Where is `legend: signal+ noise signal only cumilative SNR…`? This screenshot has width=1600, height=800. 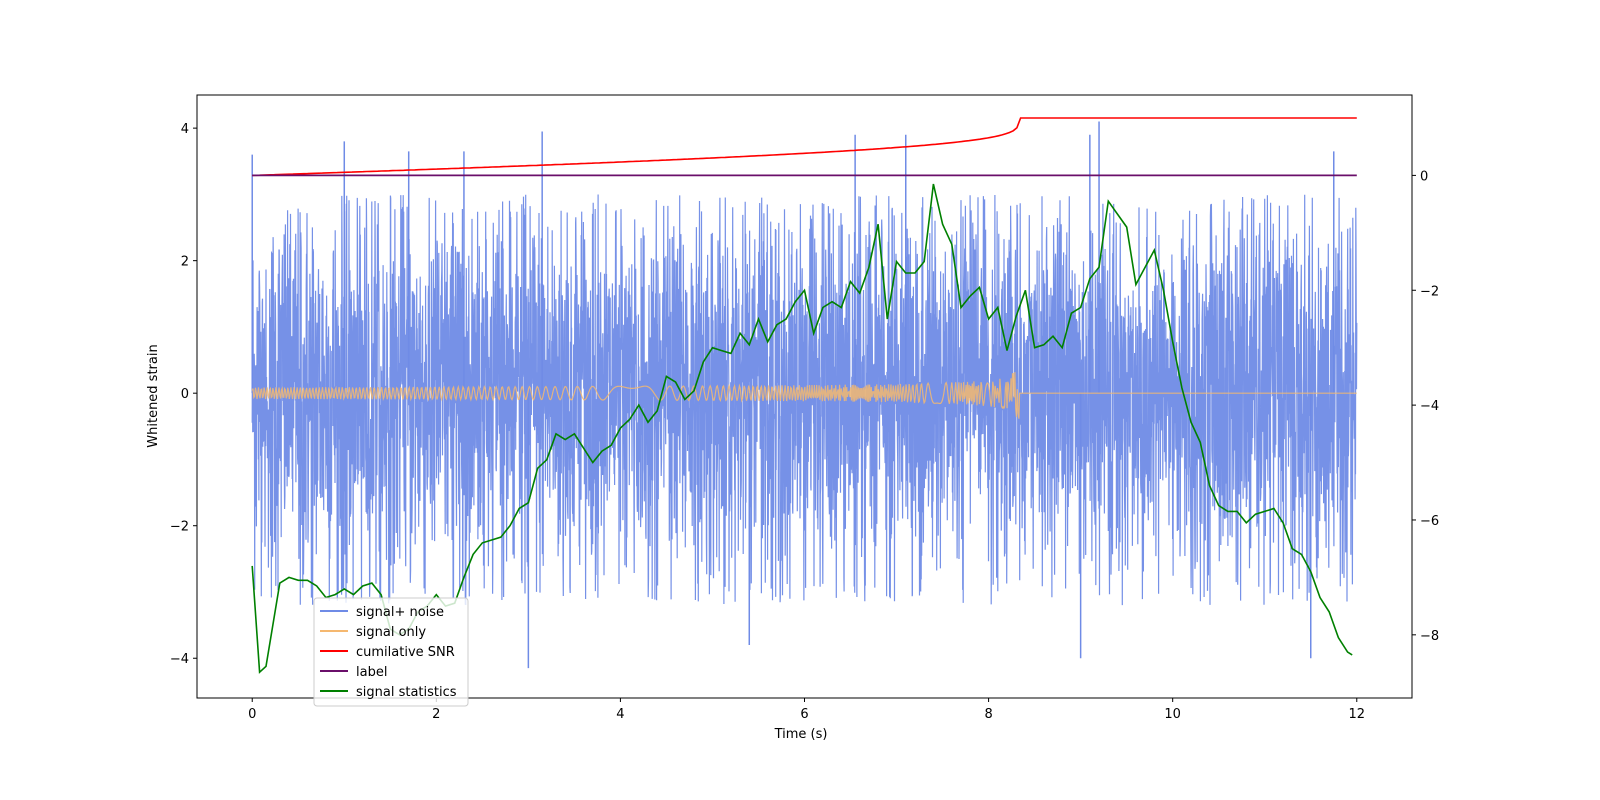
legend: signal+ noise signal only cumilative SNR… is located at coordinates (391, 652).